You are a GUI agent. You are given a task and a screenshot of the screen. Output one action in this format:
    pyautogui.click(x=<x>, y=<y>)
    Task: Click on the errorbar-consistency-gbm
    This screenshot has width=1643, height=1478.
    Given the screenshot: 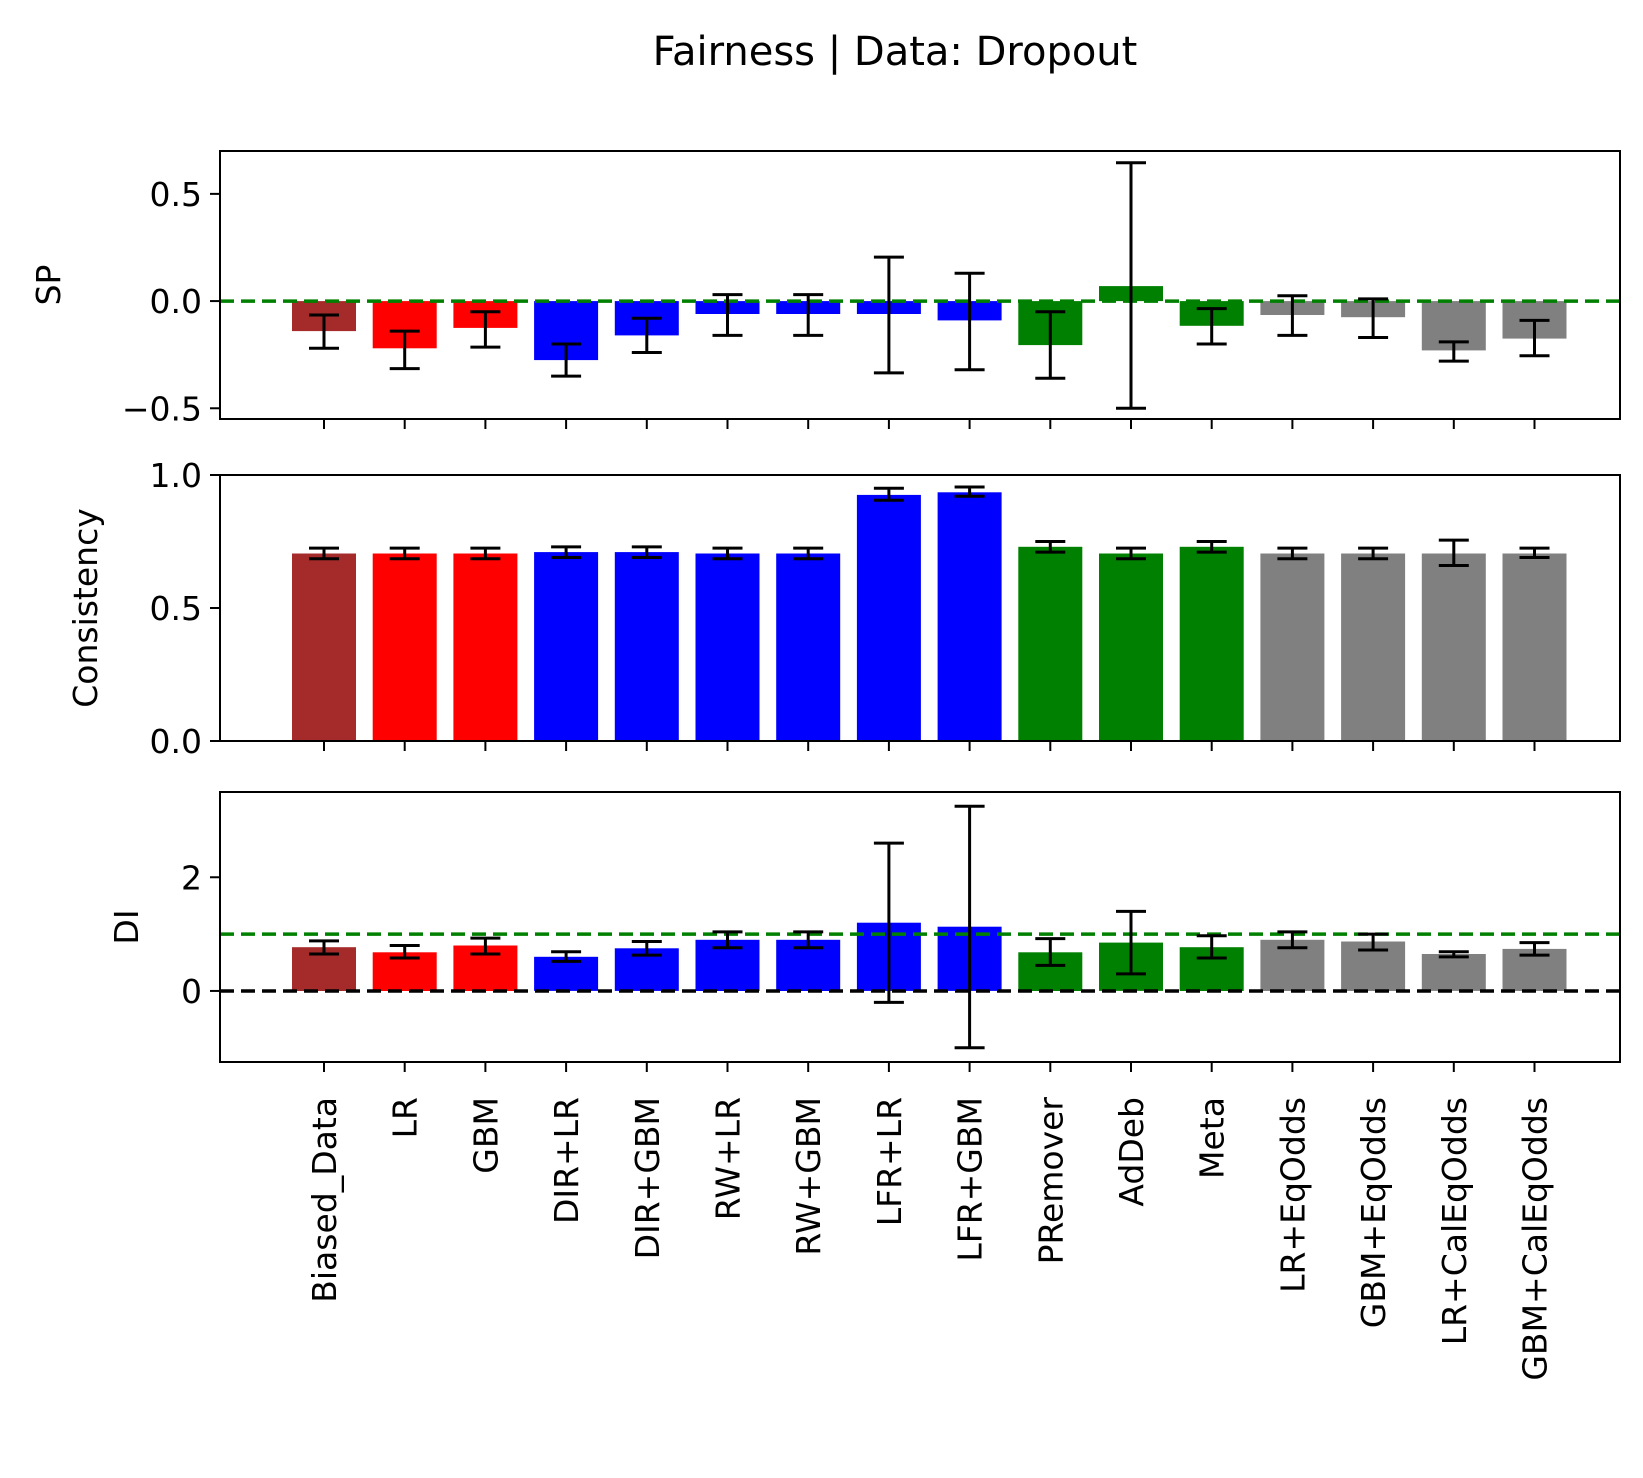 What is the action you would take?
    pyautogui.click(x=485, y=553)
    